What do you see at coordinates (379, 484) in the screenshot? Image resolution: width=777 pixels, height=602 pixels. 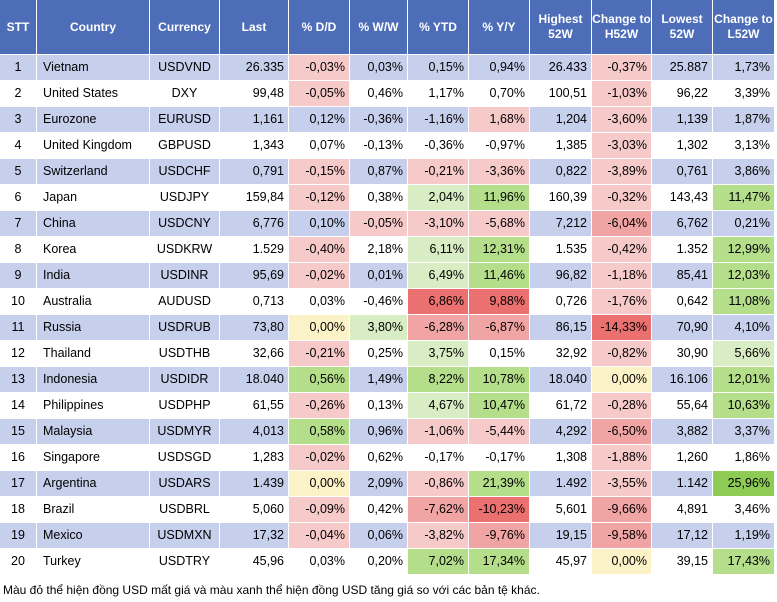 I see `cell-pct-ww: 2,09%` at bounding box center [379, 484].